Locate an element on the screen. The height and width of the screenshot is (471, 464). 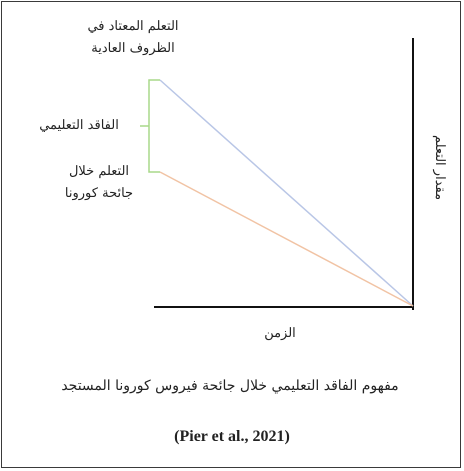
figure-citation: (Pier et al., 2021) is located at coordinates (232, 436).